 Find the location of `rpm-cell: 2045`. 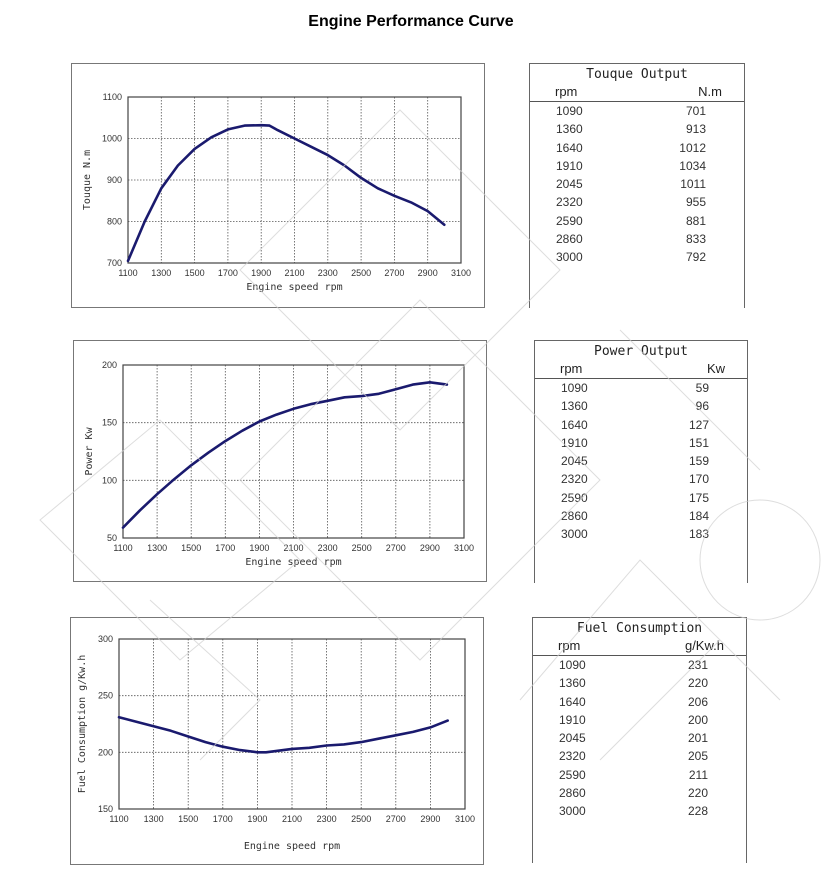

rpm-cell: 2045 is located at coordinates (569, 184).